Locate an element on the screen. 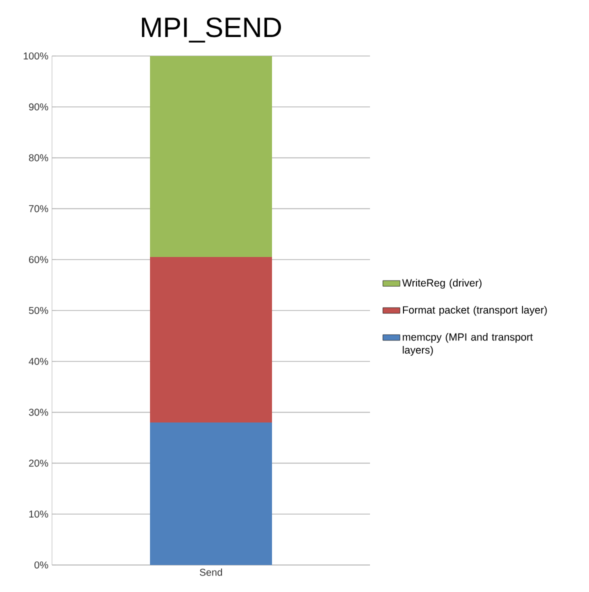 This screenshot has width=589, height=592. y-tick-label: 100% is located at coordinates (36, 56).